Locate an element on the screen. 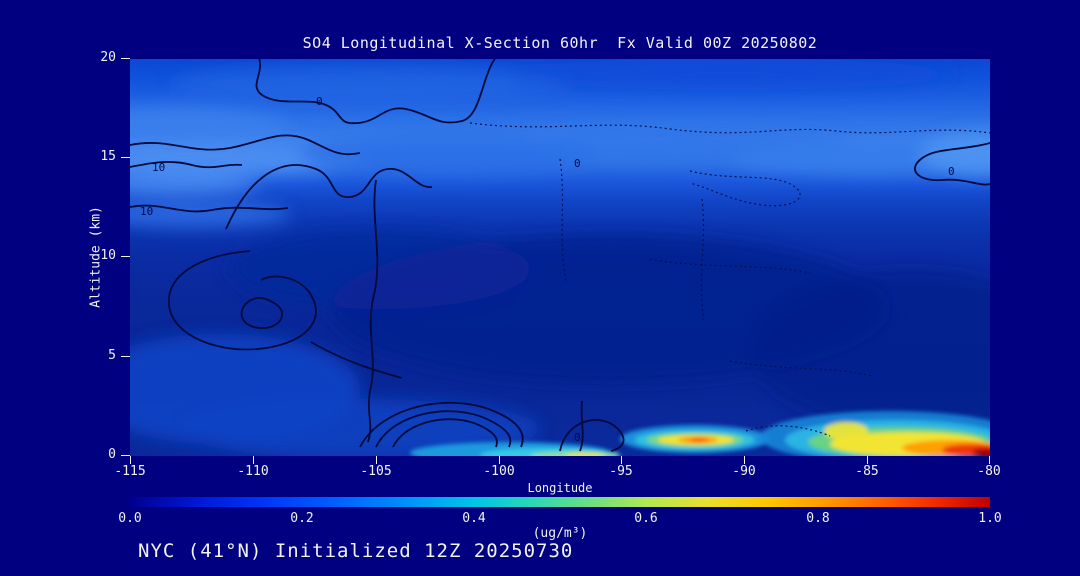 The image size is (1080, 576). colorbar is located at coordinates (560, 502).